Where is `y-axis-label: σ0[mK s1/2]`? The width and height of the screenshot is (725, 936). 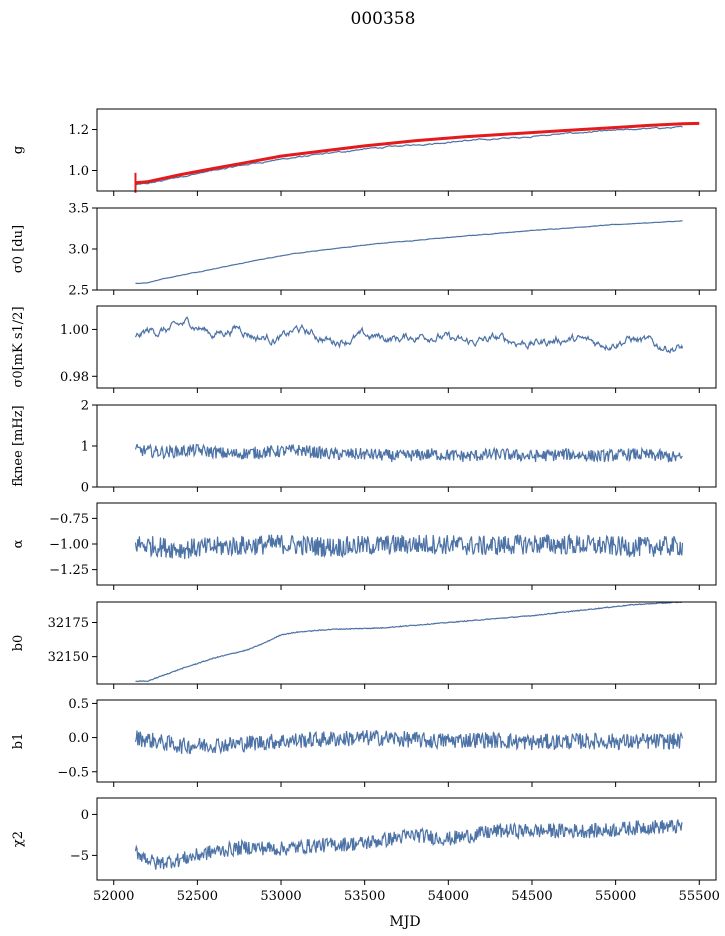
y-axis-label: σ0[mK s1/2] is located at coordinates (18, 346).